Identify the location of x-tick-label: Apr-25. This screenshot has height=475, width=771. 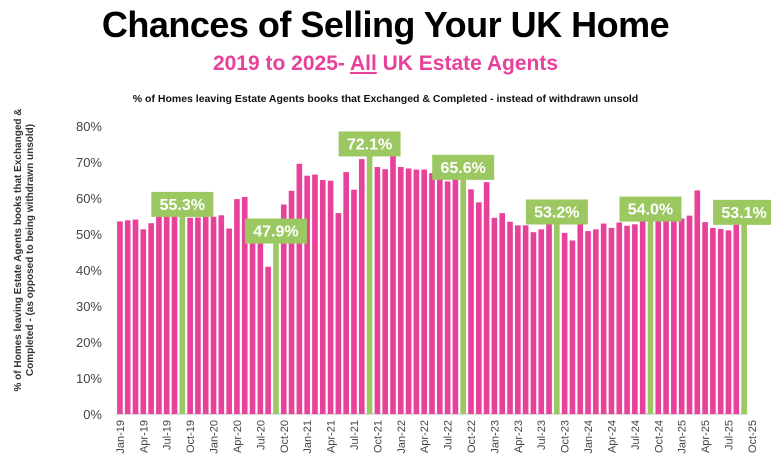
(706, 436).